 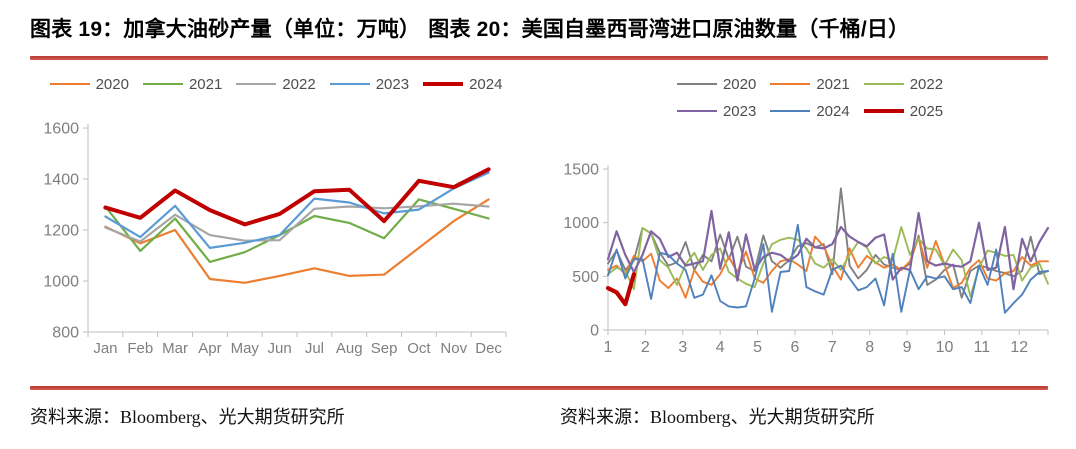 What do you see at coordinates (608, 347) in the screenshot?
I see `axis-label: 1` at bounding box center [608, 347].